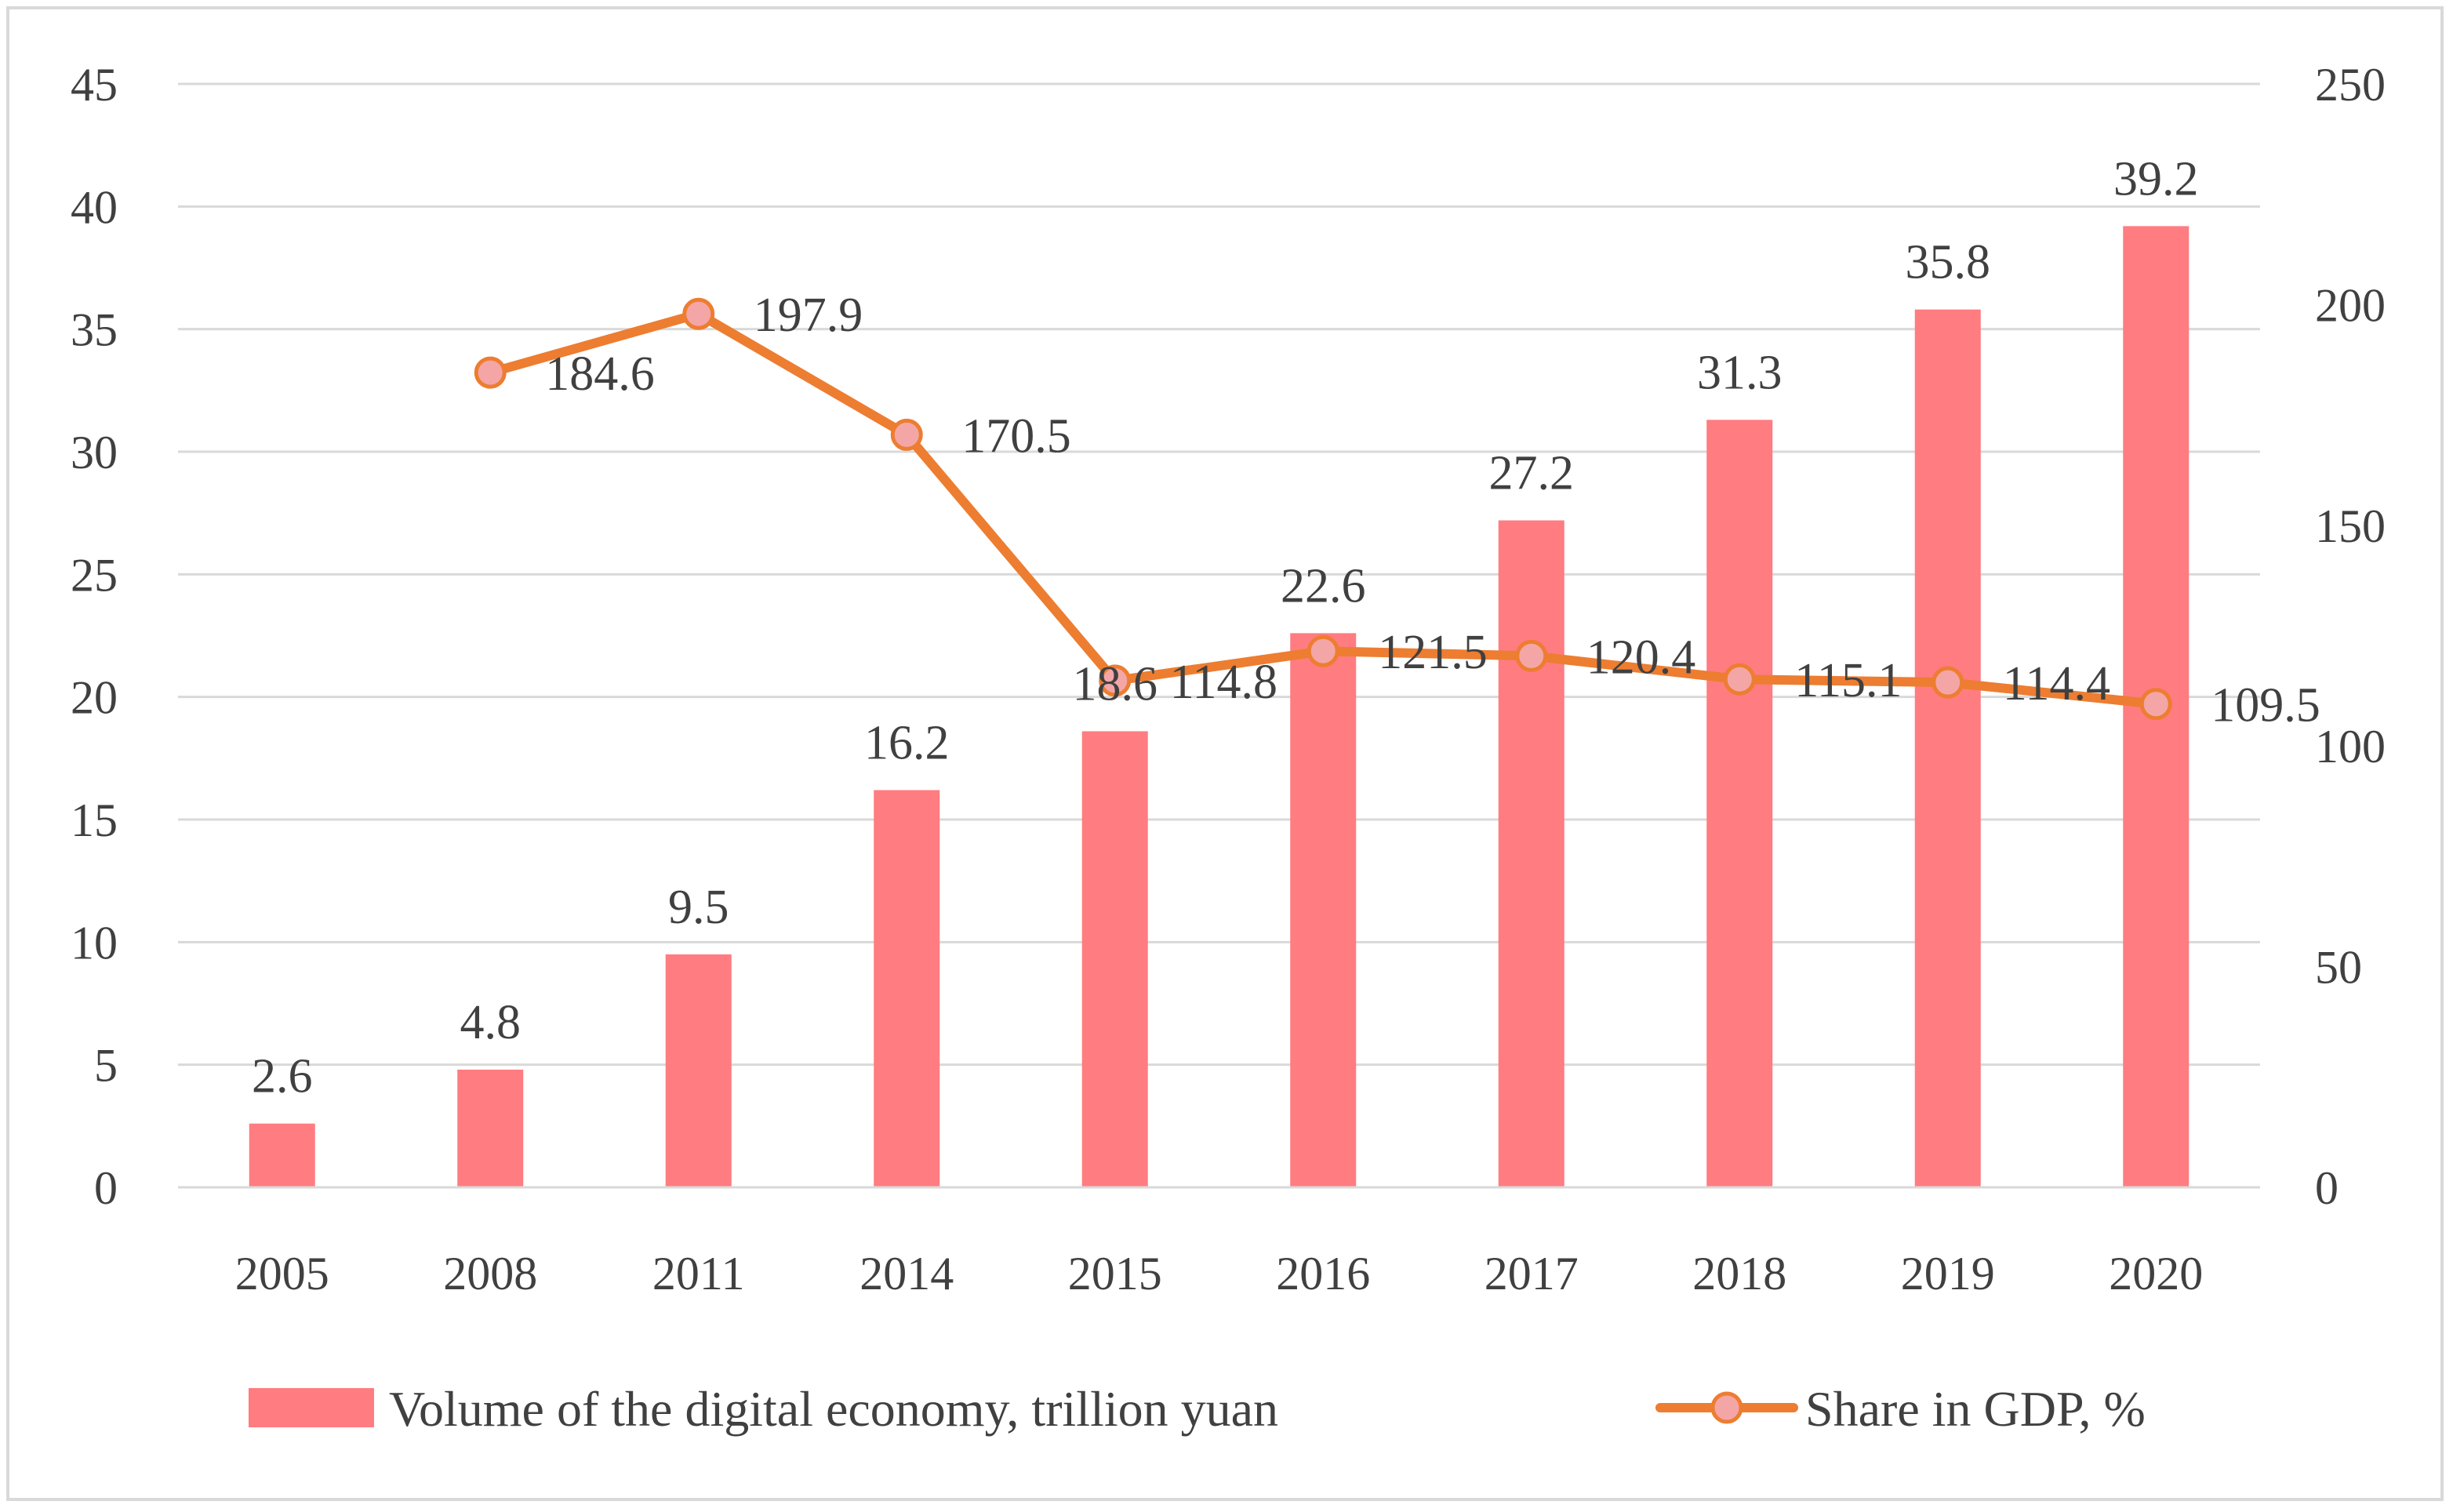 Image resolution: width=2453 pixels, height=1512 pixels. What do you see at coordinates (1641, 657) in the screenshot?
I see `line-data-label: 120.4` at bounding box center [1641, 657].